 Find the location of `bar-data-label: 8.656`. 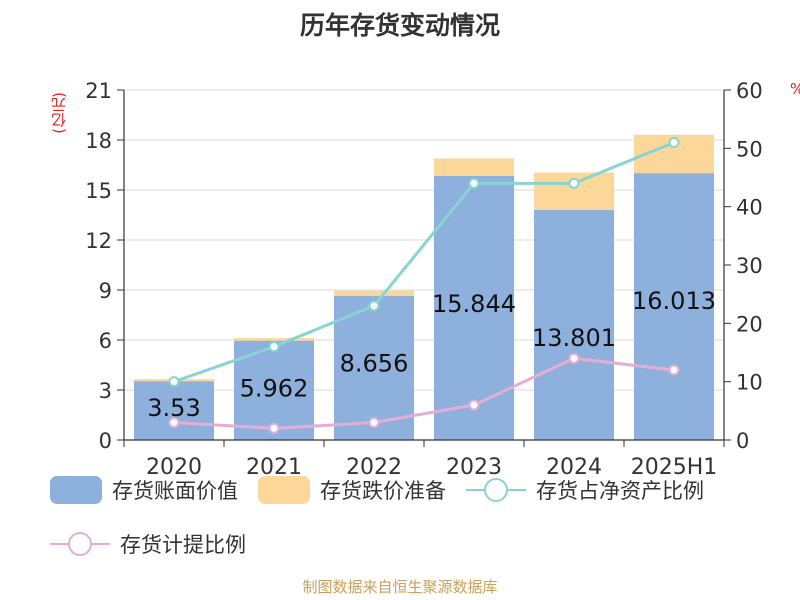

bar-data-label: 8.656 is located at coordinates (374, 364).